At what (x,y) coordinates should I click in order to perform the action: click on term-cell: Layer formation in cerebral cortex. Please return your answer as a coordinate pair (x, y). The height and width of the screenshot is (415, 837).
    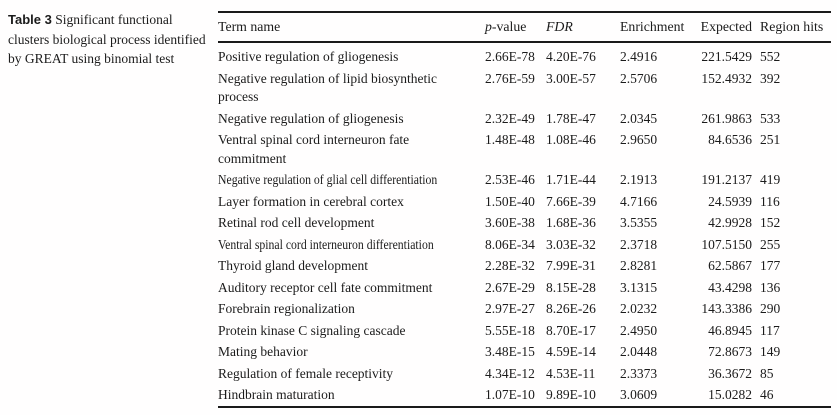
    Looking at the image, I should click on (351, 202).